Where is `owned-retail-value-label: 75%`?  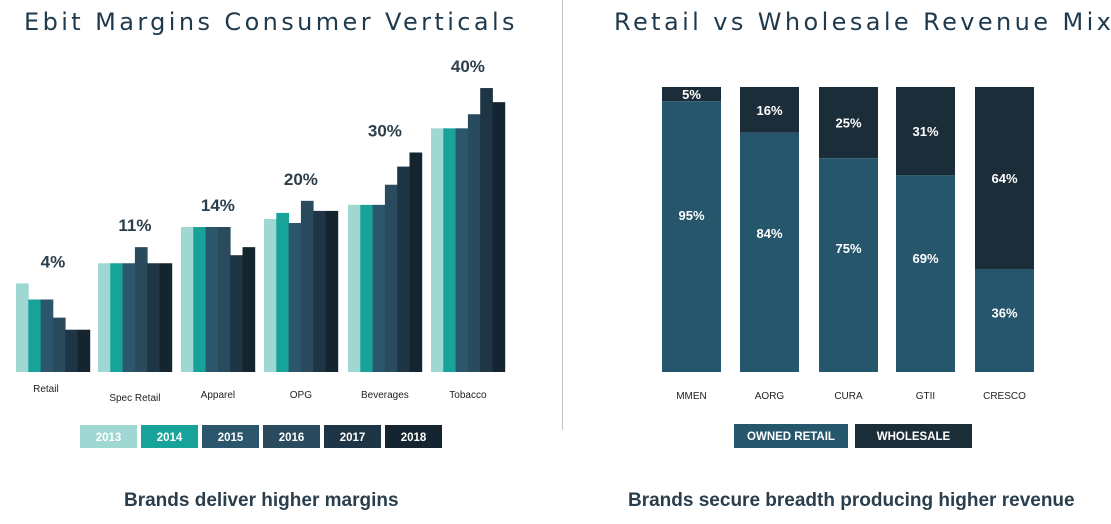
owned-retail-value-label: 75% is located at coordinates (848, 248).